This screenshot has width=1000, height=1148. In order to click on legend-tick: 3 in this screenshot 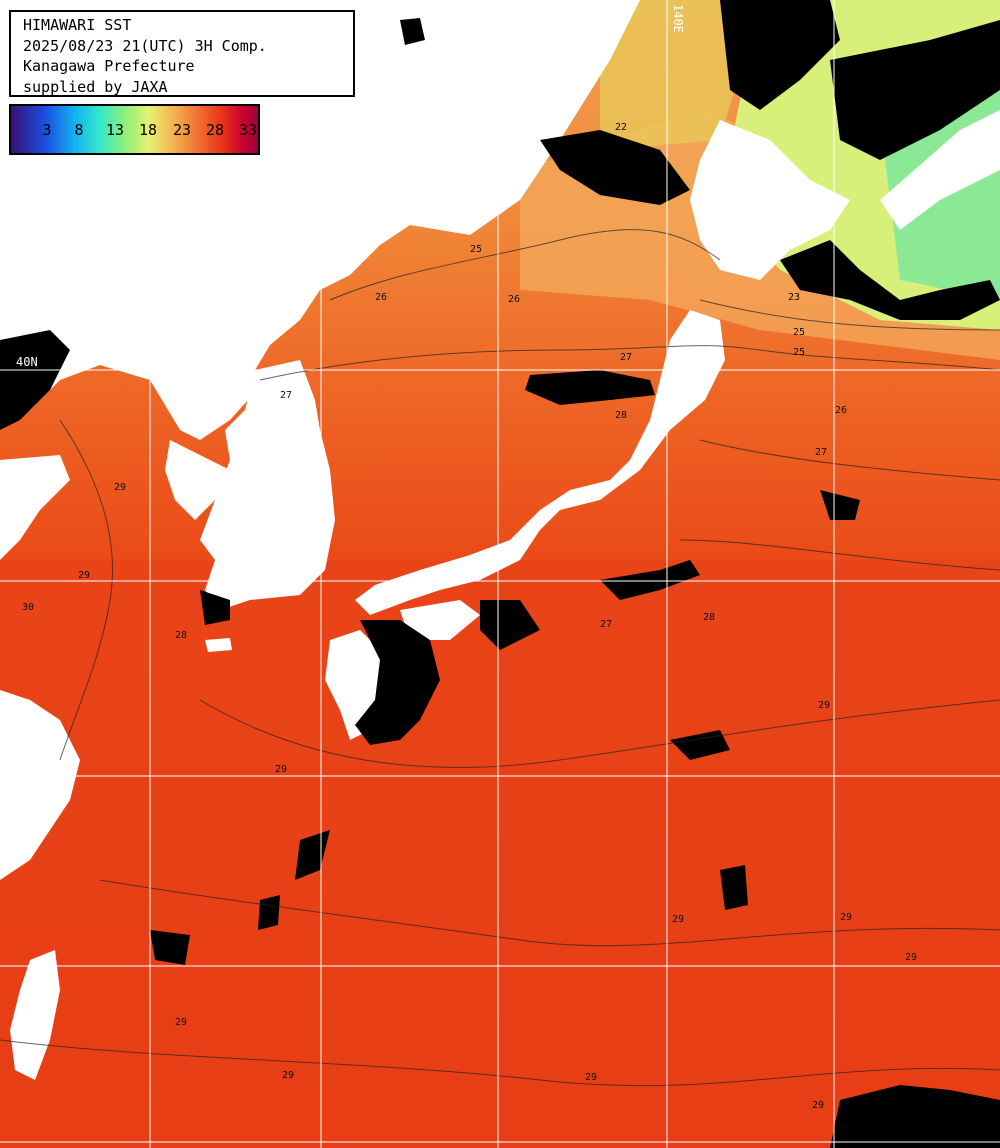, I will do `click(47, 130)`.